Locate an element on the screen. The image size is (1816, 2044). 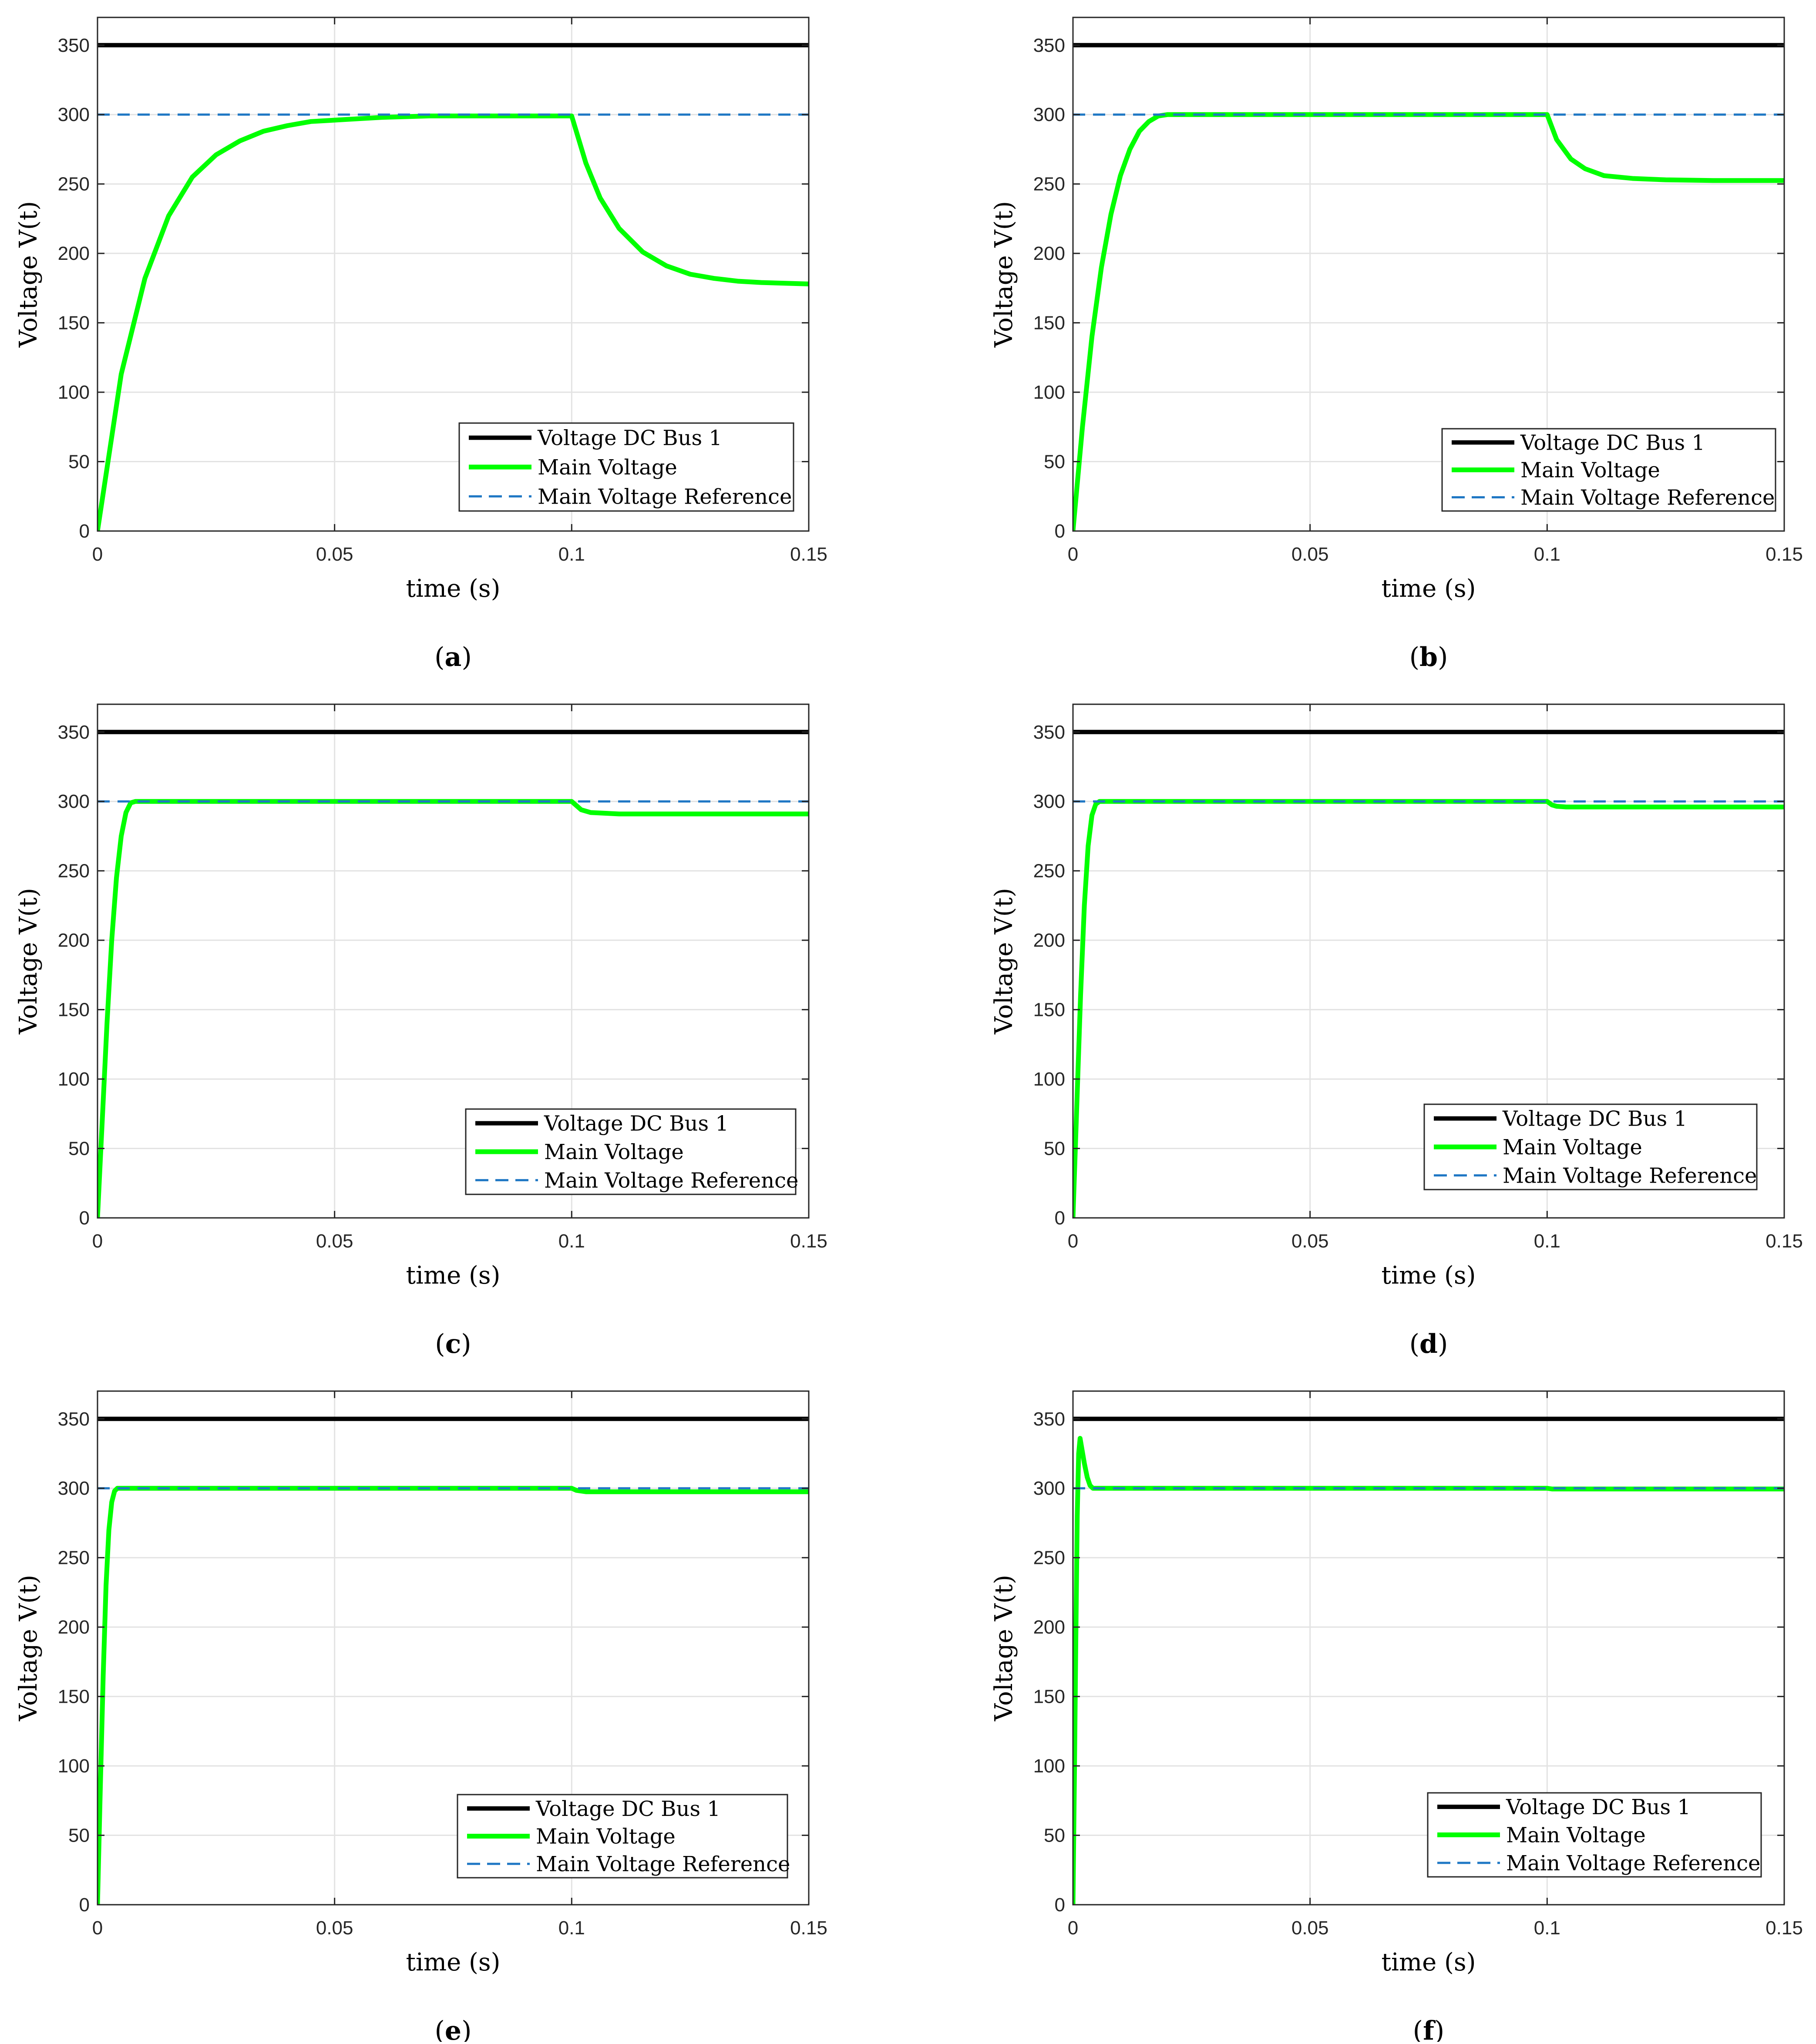
panel-caption: (a) is located at coordinates (453, 657).